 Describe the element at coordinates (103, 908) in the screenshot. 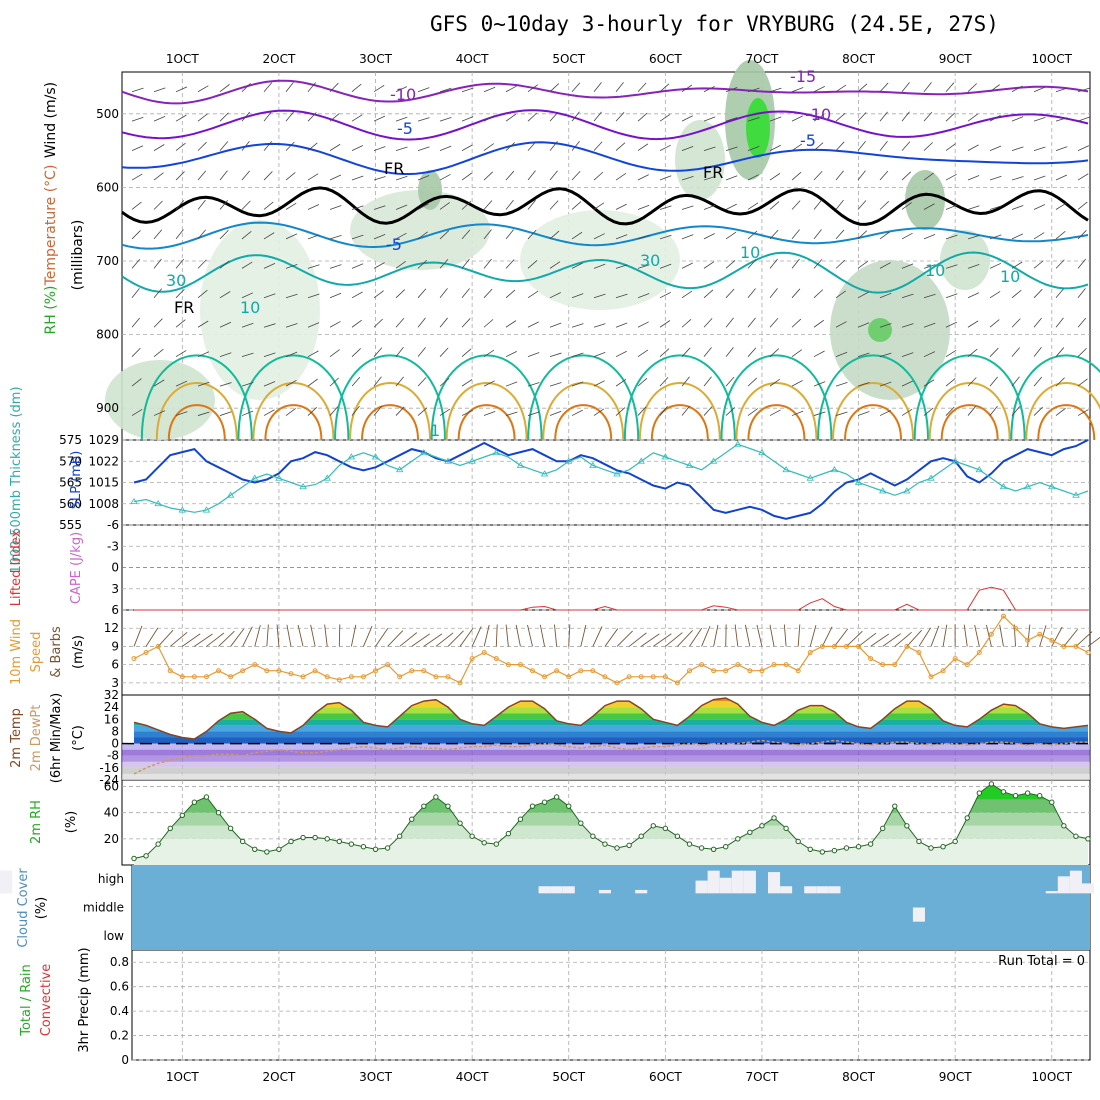

I see `cloud-level-middle: middle` at that location.